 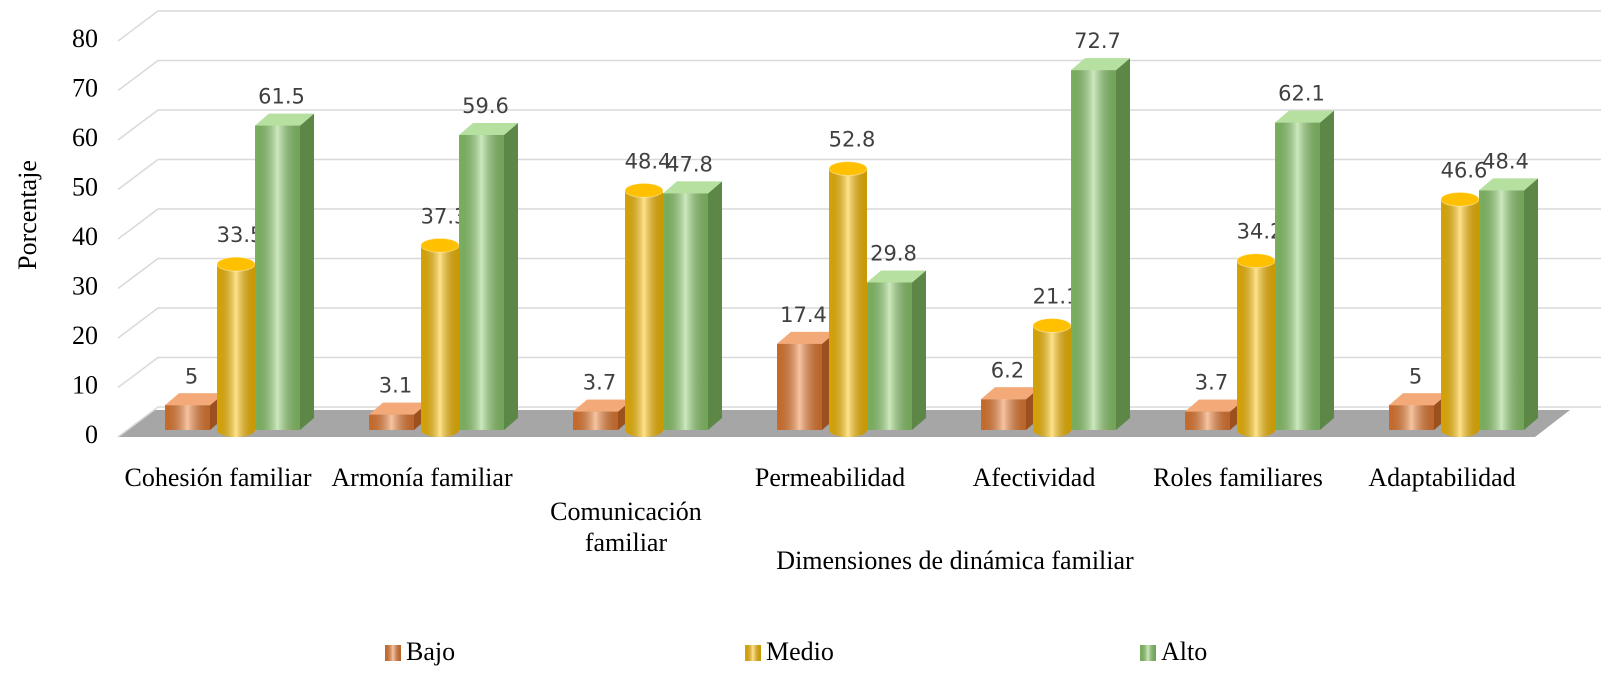 What do you see at coordinates (830, 477) in the screenshot?
I see `x-tick-label: Permeabilidad` at bounding box center [830, 477].